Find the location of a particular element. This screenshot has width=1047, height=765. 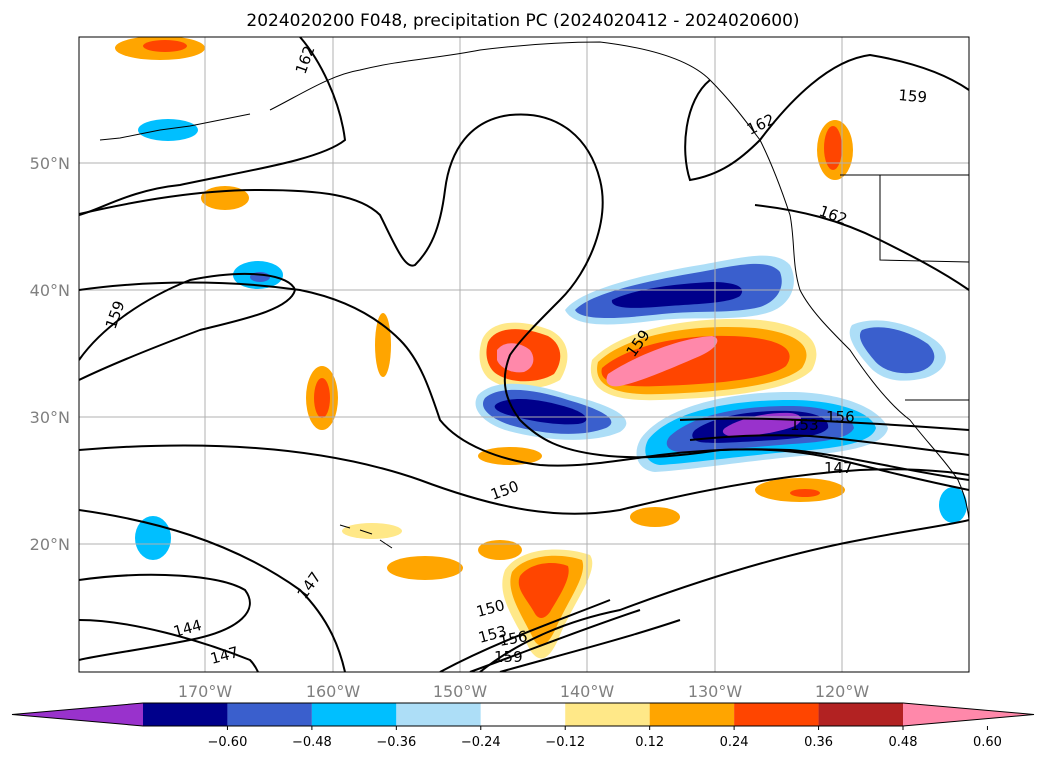

colorbar-tick-label: −0.60 is located at coordinates (228, 742).